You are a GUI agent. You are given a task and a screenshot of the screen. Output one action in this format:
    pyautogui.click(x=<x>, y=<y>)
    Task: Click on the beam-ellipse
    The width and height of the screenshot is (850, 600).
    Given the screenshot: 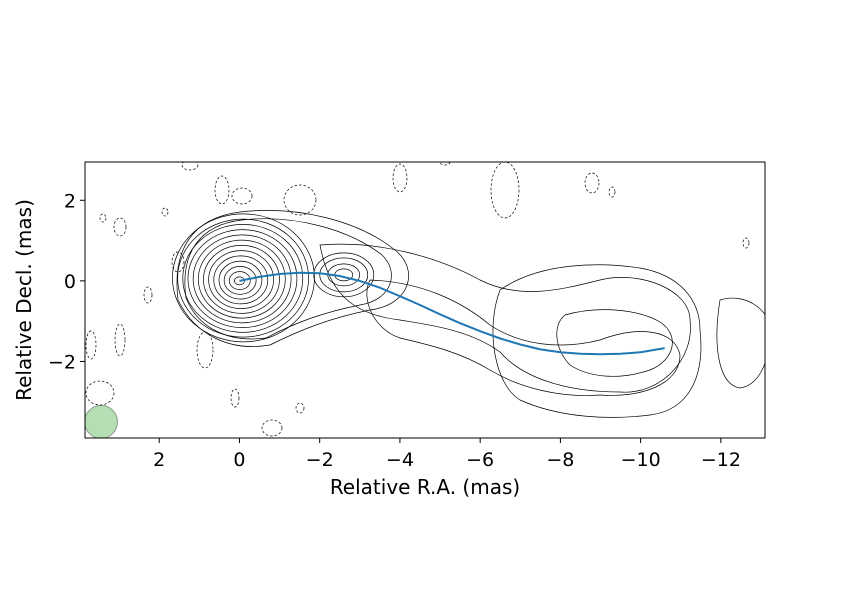 What is the action you would take?
    pyautogui.click(x=102, y=421)
    